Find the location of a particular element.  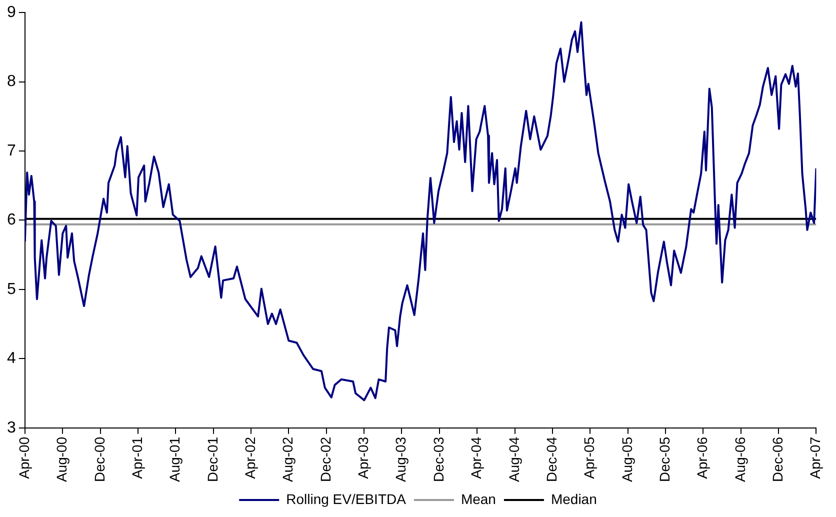

x-tick-label: Apr-01 is located at coordinates (136, 457).